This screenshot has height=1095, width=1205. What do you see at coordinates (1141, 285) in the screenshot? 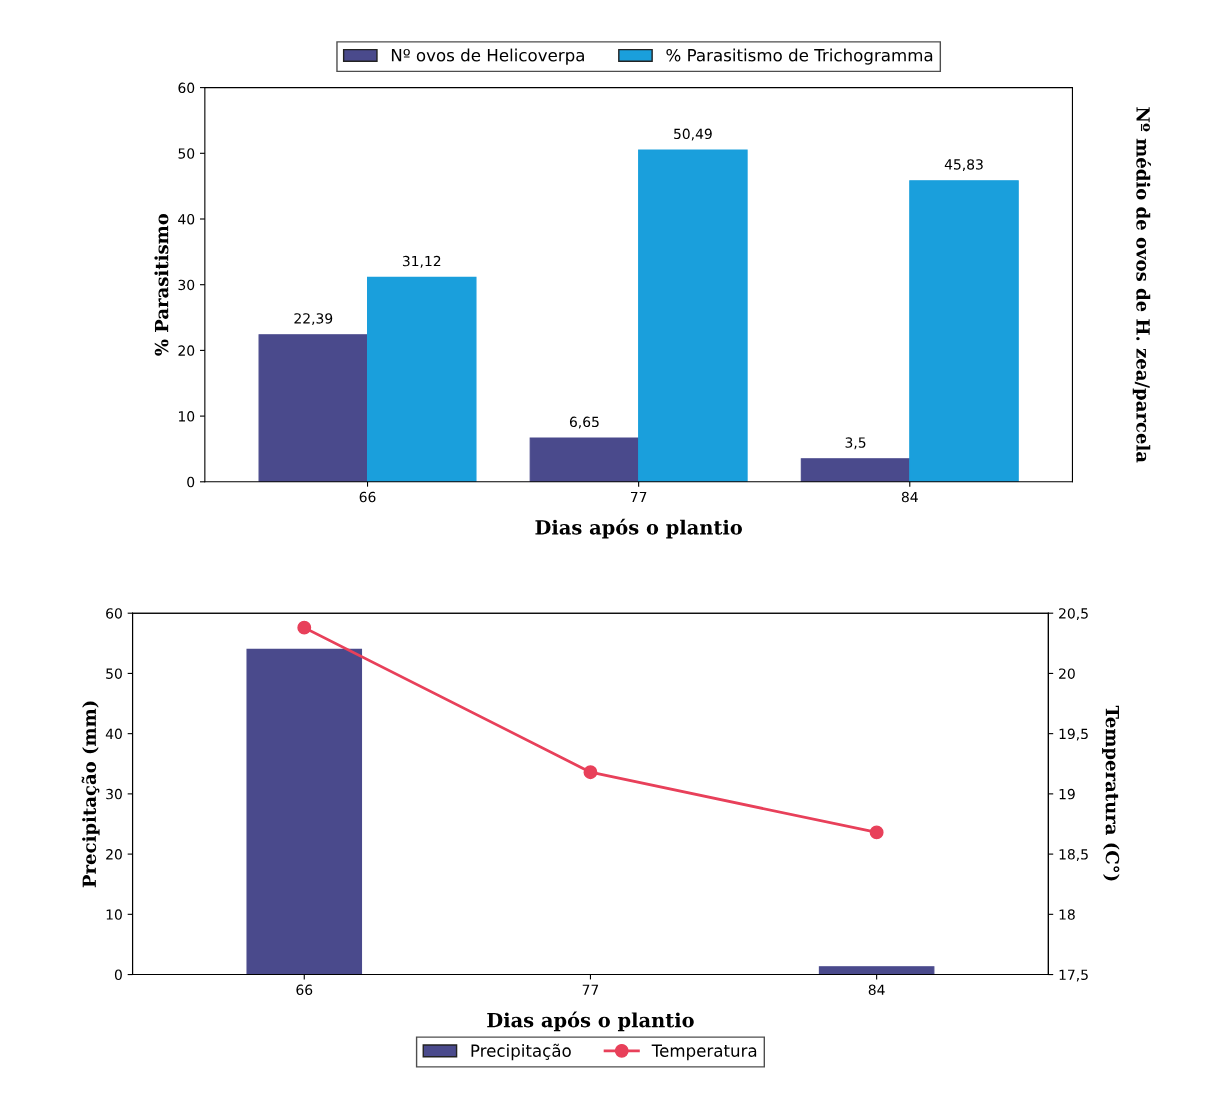
I see `y2-axis-title: Nº médio de ovos de H. zea/parcela` at bounding box center [1141, 285].